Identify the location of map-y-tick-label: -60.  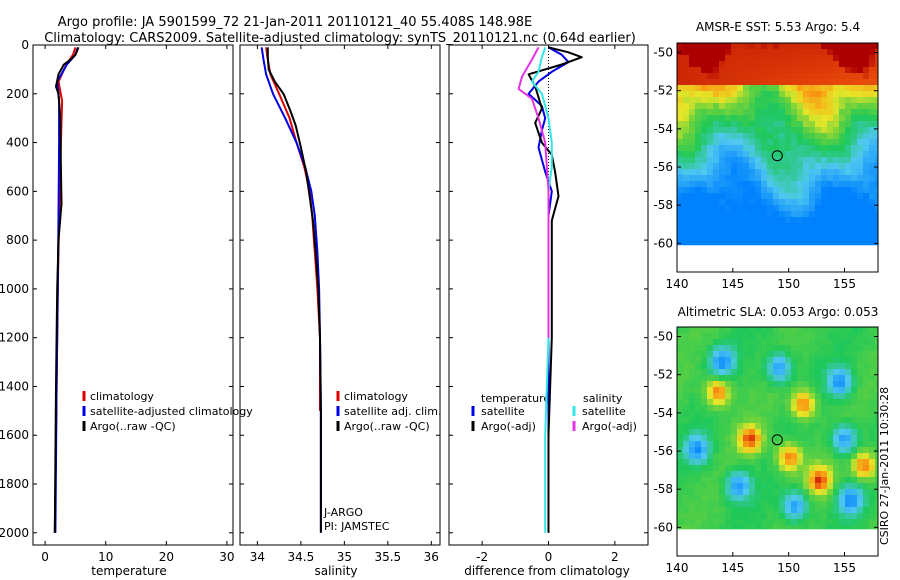
(663, 527).